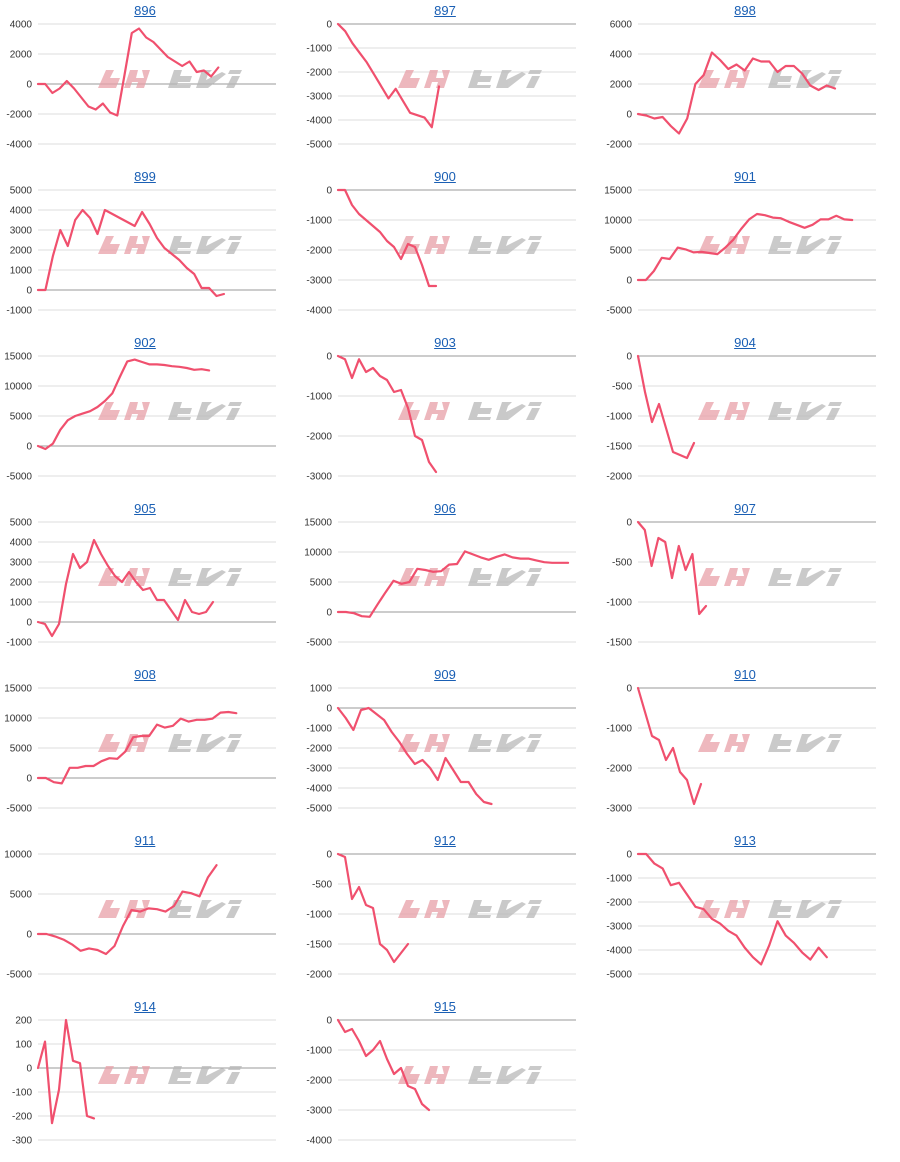 The width and height of the screenshot is (900, 1162). I want to click on chart-panel: 0 -500 -1000 -1500 907, so click(745, 581).